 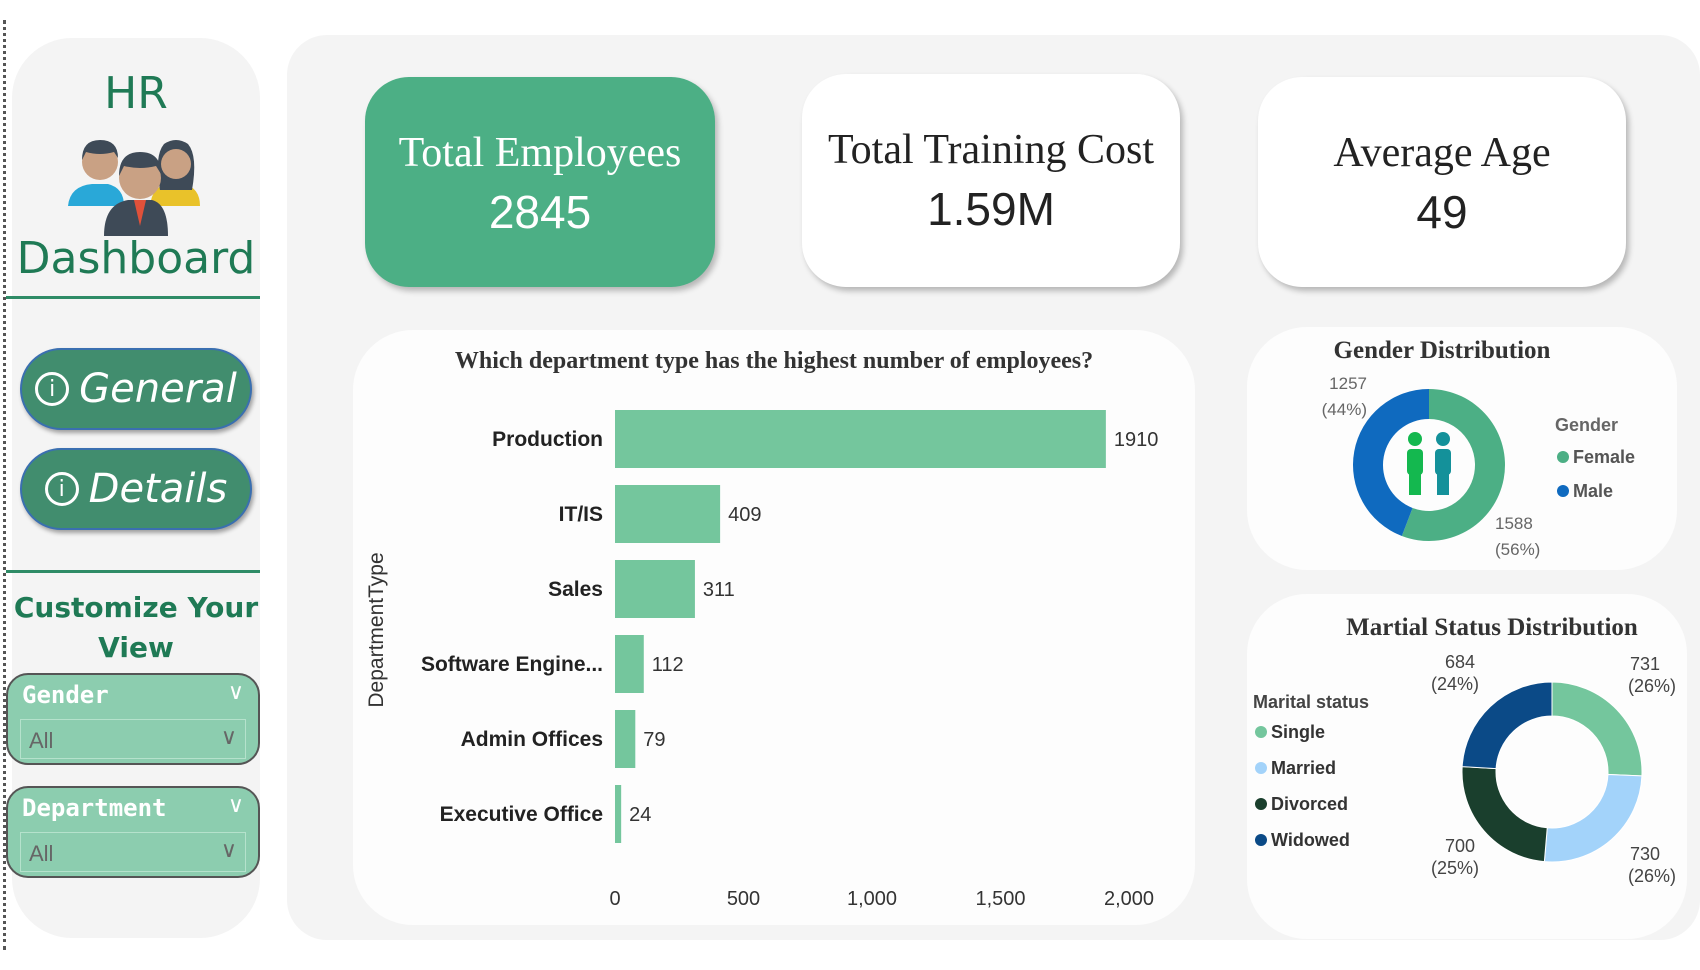 What do you see at coordinates (1586, 425) in the screenshot?
I see `legend-title: Gender` at bounding box center [1586, 425].